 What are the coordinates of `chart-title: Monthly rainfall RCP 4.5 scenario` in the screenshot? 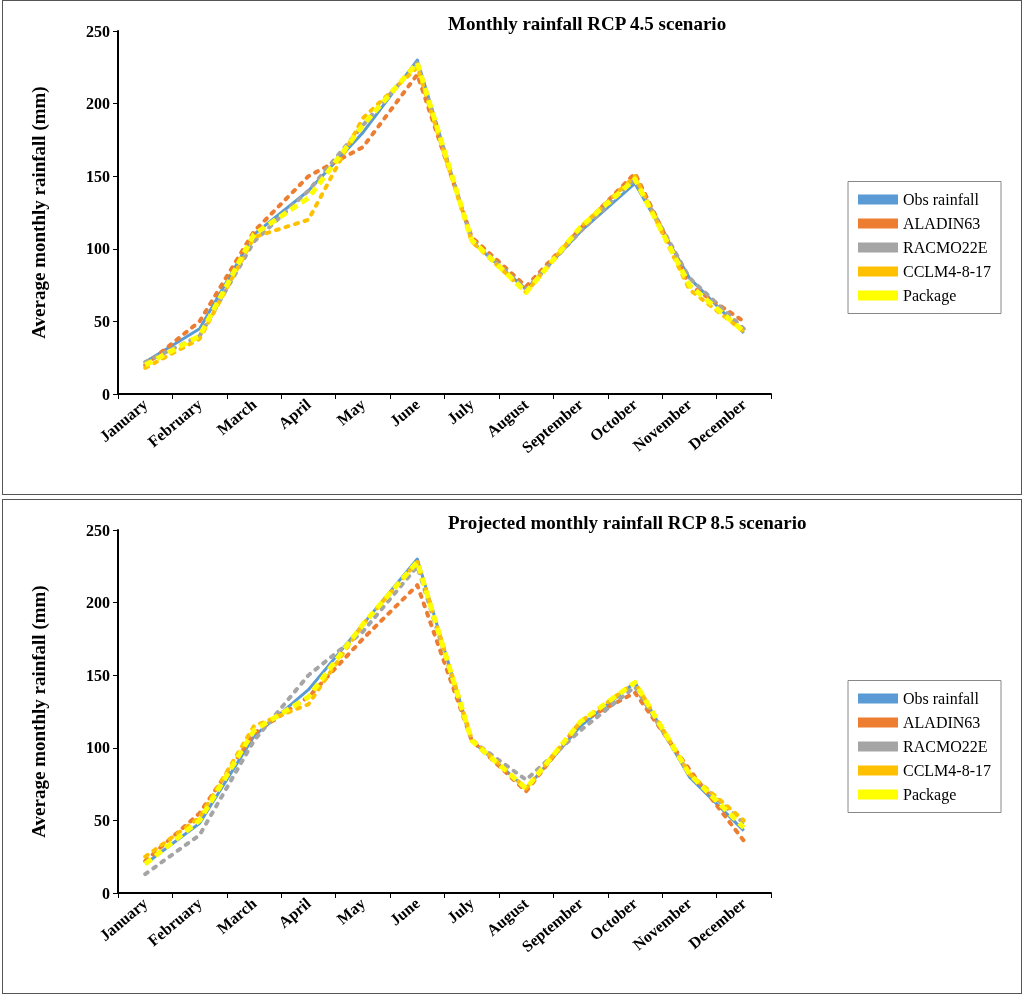 It's located at (587, 23).